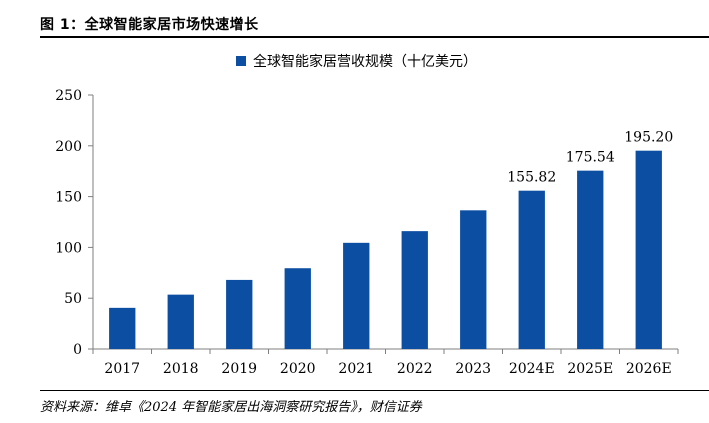 Image resolution: width=709 pixels, height=423 pixels. Describe the element at coordinates (122, 369) in the screenshot. I see `x-tick-label: 2017` at that location.